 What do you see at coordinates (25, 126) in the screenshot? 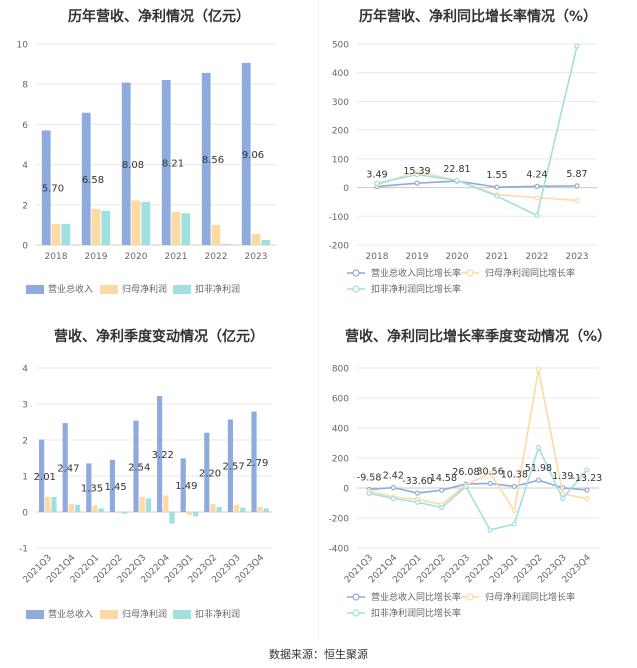
I see `y-tick-label: 6` at bounding box center [25, 126].